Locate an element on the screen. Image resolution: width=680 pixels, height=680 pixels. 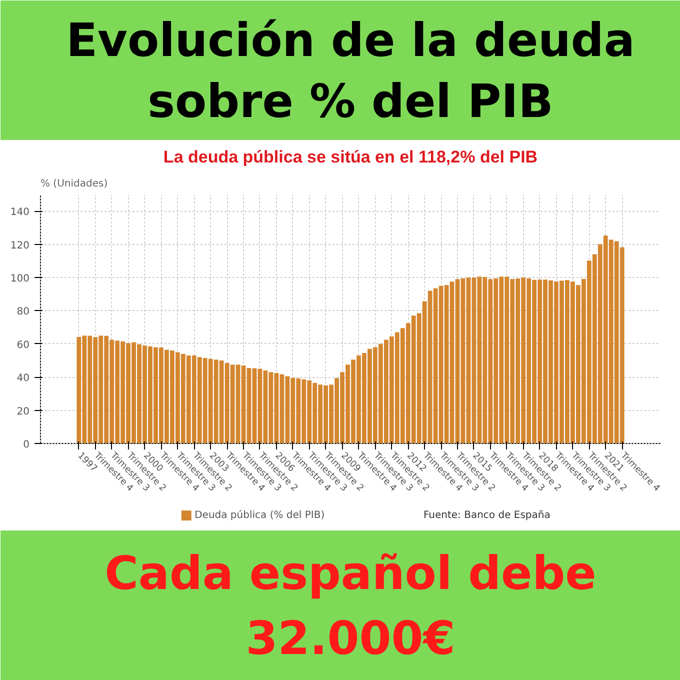
text: Cada español debe 32.000€ is located at coordinates (350, 606).